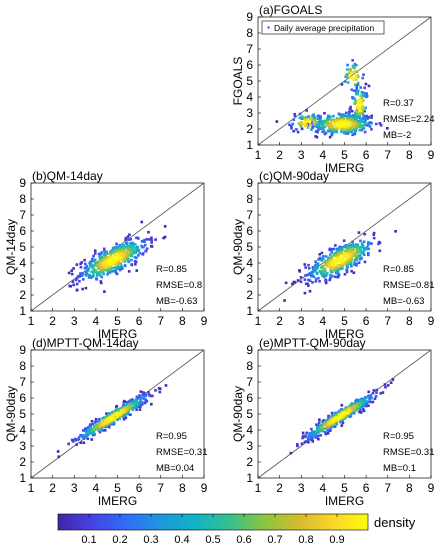 The image size is (442, 550). Describe the element at coordinates (366, 155) in the screenshot. I see `x-tick-label: 6` at that location.